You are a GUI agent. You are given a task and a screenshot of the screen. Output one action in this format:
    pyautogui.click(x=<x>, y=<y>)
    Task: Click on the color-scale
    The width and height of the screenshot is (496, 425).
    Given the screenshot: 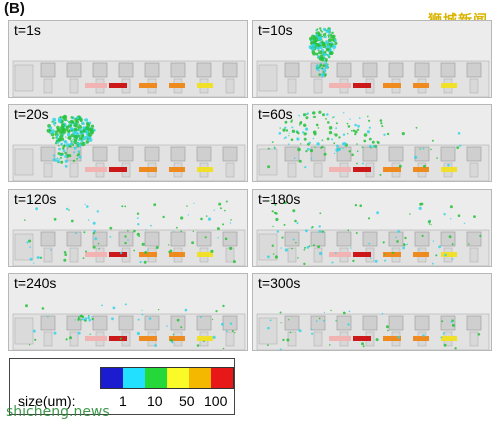 What is the action you would take?
    pyautogui.click(x=167, y=378)
    